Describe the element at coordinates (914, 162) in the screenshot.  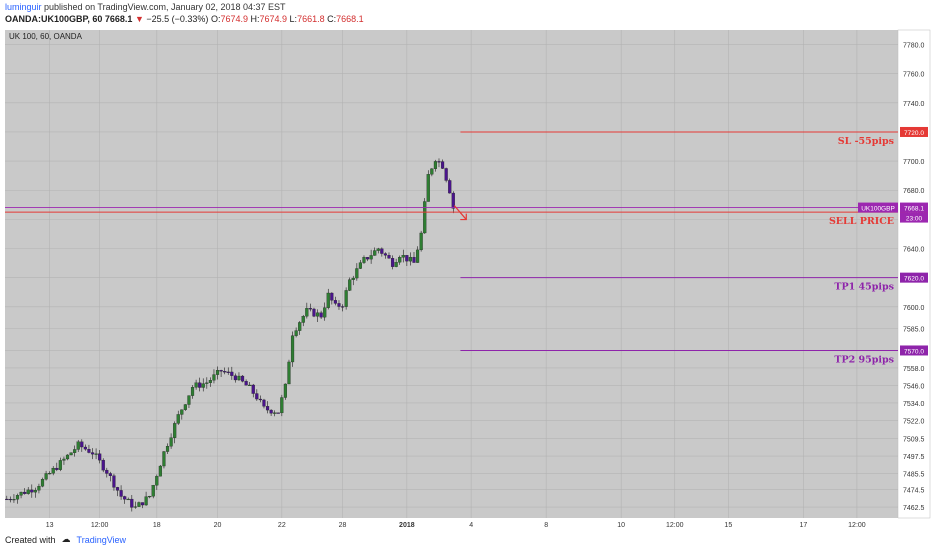
I see `y-tick-label: 7700.0` at that location.